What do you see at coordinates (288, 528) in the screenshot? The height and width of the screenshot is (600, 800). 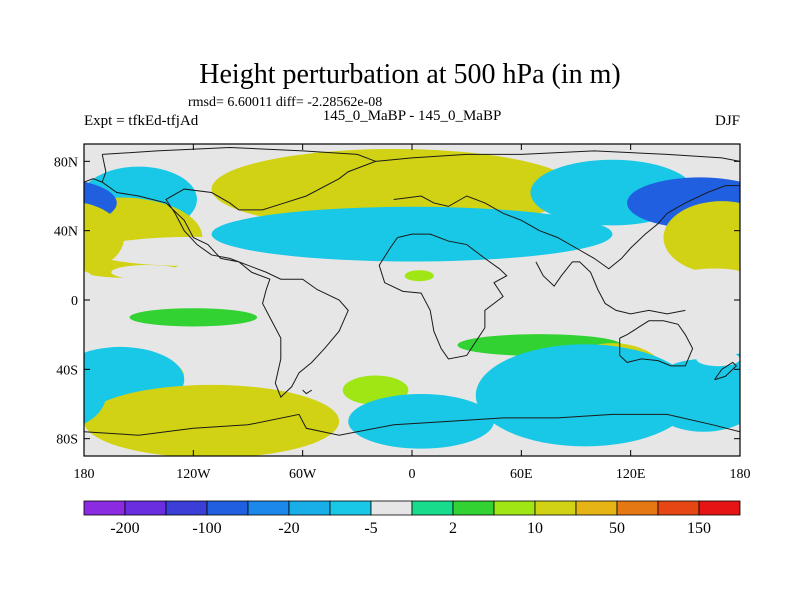 I see `colorbar-label: -20` at bounding box center [288, 528].